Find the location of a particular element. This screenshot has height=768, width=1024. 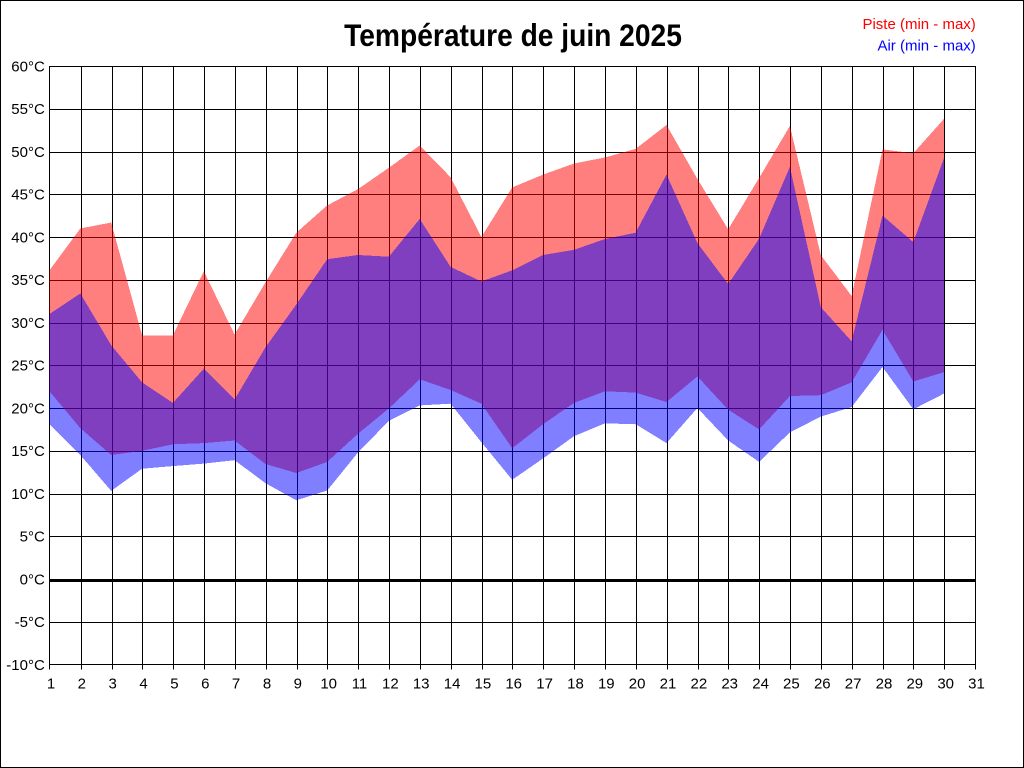

svg-text: 10 is located at coordinates (328, 684).